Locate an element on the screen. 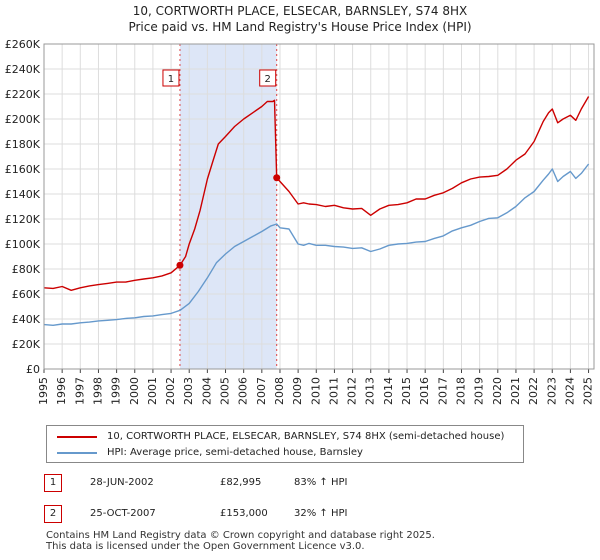 This screenshot has height=560, width=600. x-tick-label: 2017 is located at coordinates (442, 391).